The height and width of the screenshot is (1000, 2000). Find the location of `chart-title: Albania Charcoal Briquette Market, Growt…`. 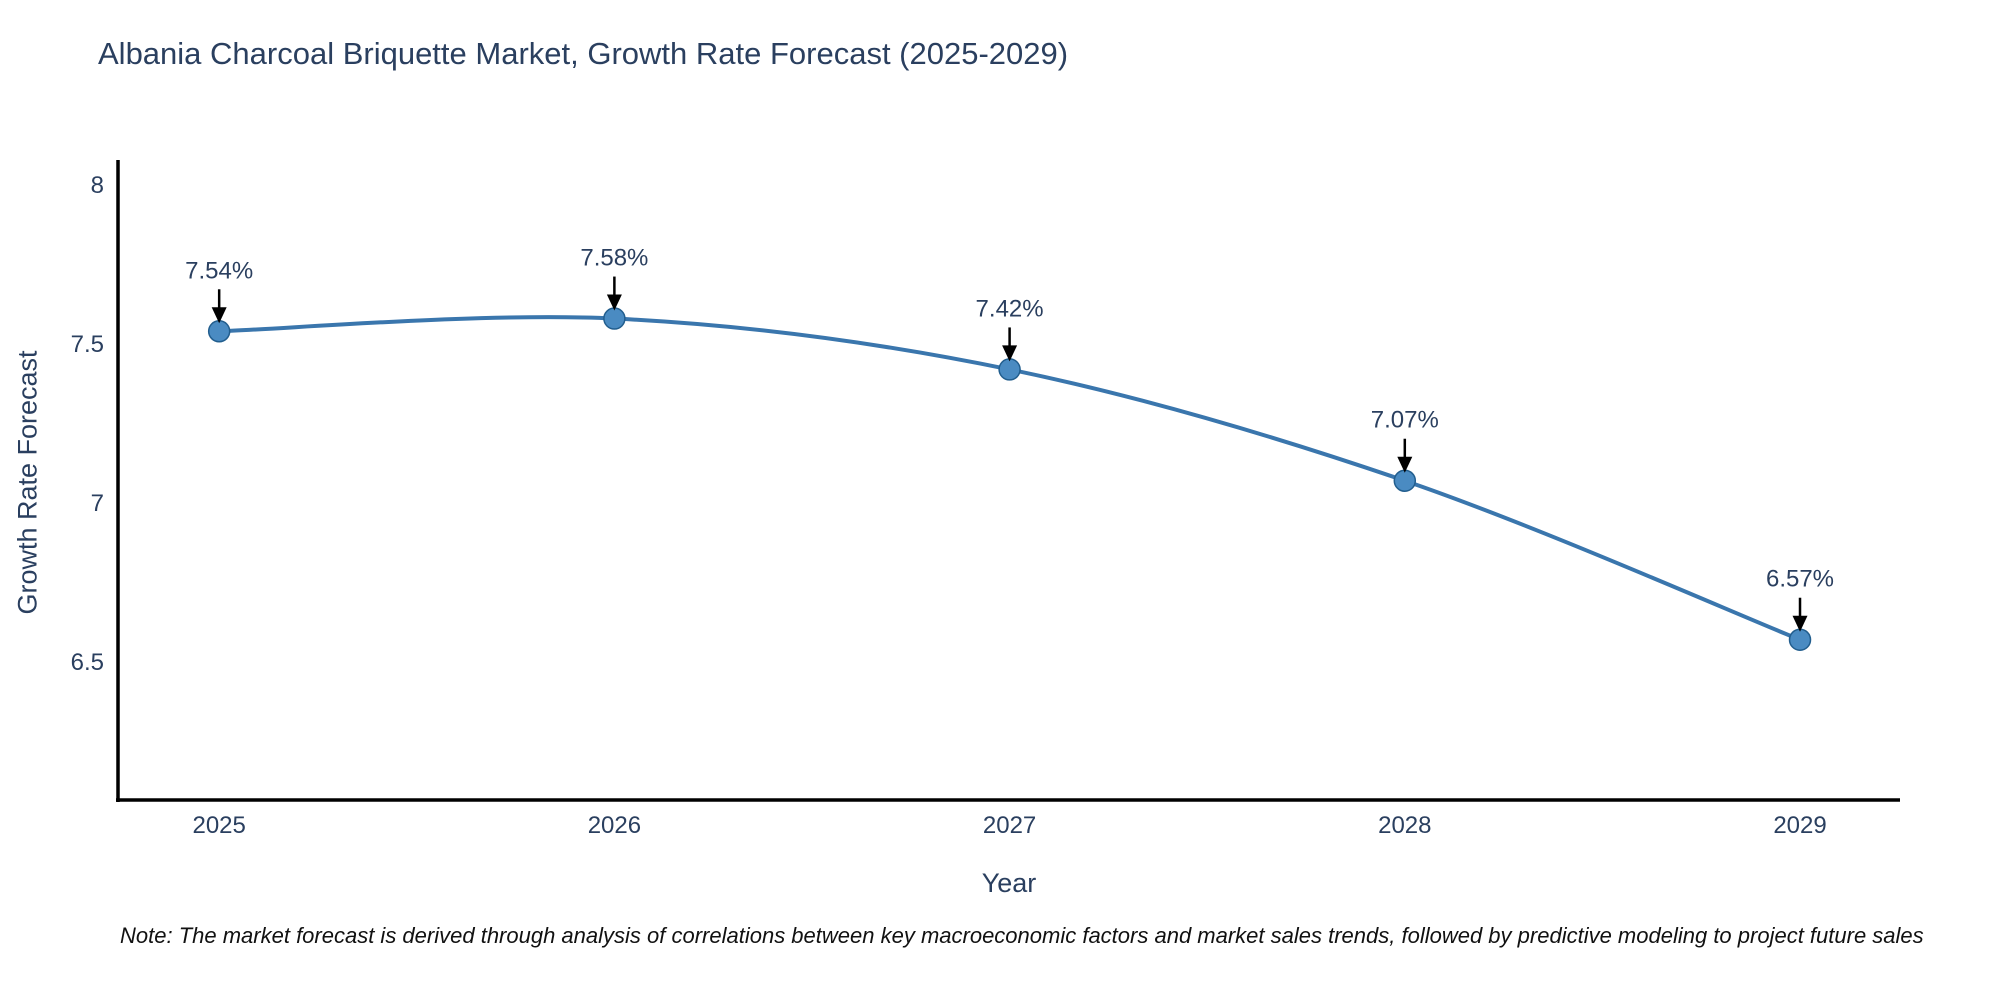

chart-title: Albania Charcoal Briquette Market, Growt… is located at coordinates (583, 53).